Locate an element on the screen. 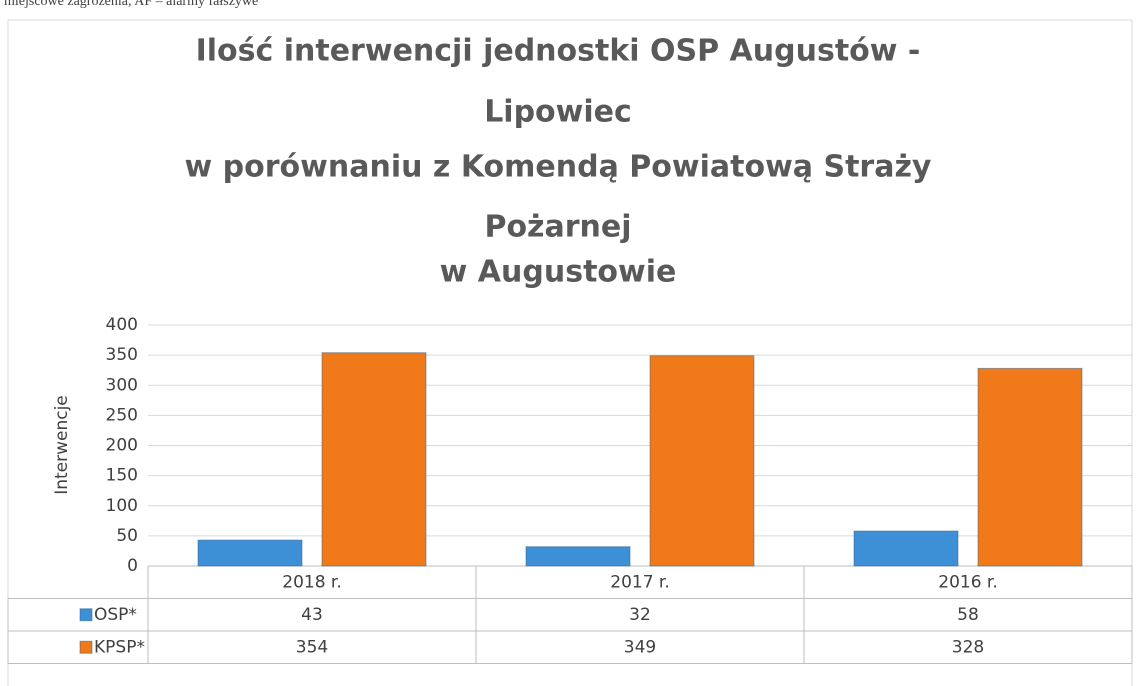  x-tick-label: 2018 r. is located at coordinates (312, 582).